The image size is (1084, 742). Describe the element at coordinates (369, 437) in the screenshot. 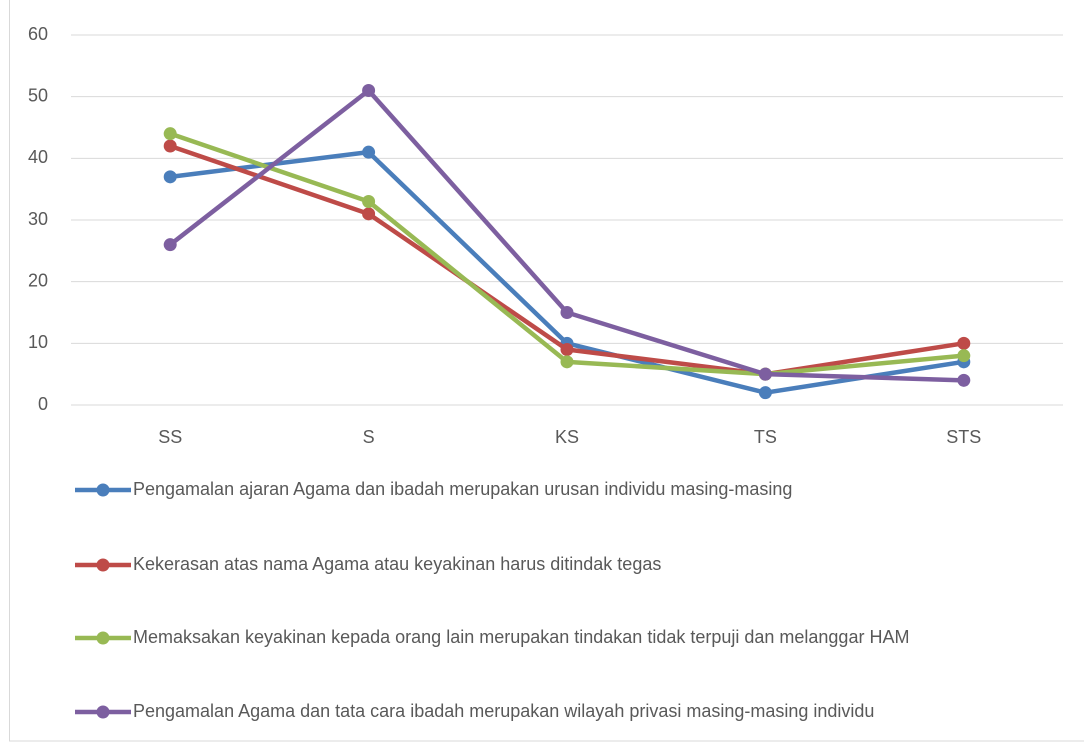

I see `x-tick-label: S` at that location.